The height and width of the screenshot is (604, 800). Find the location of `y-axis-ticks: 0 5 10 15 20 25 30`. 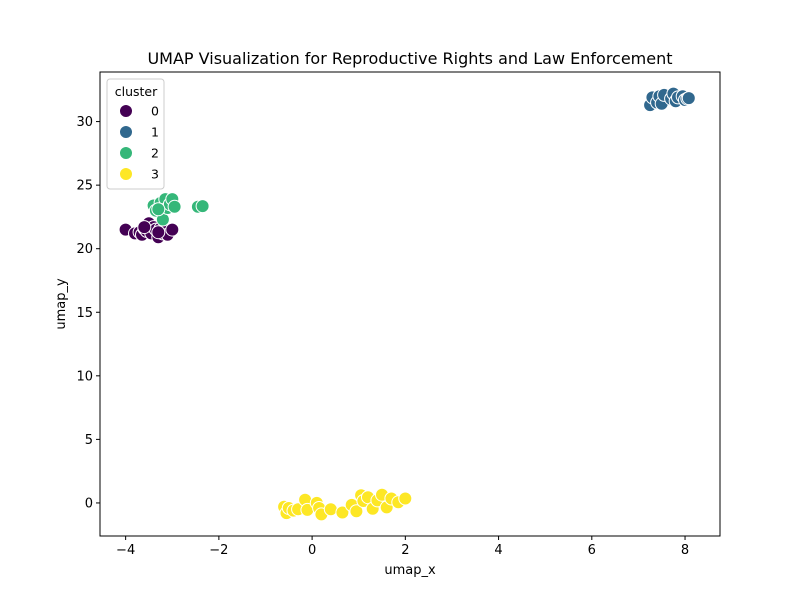

y-axis-ticks: 0 5 10 15 20 25 30 is located at coordinates (88, 313).